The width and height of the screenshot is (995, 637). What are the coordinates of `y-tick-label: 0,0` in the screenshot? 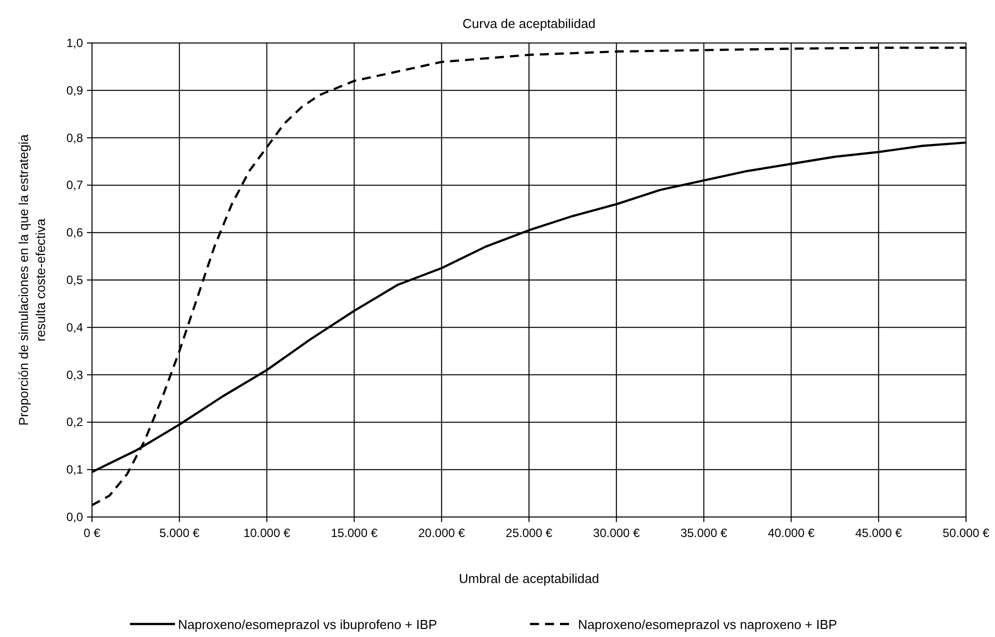 It's located at (75, 517).